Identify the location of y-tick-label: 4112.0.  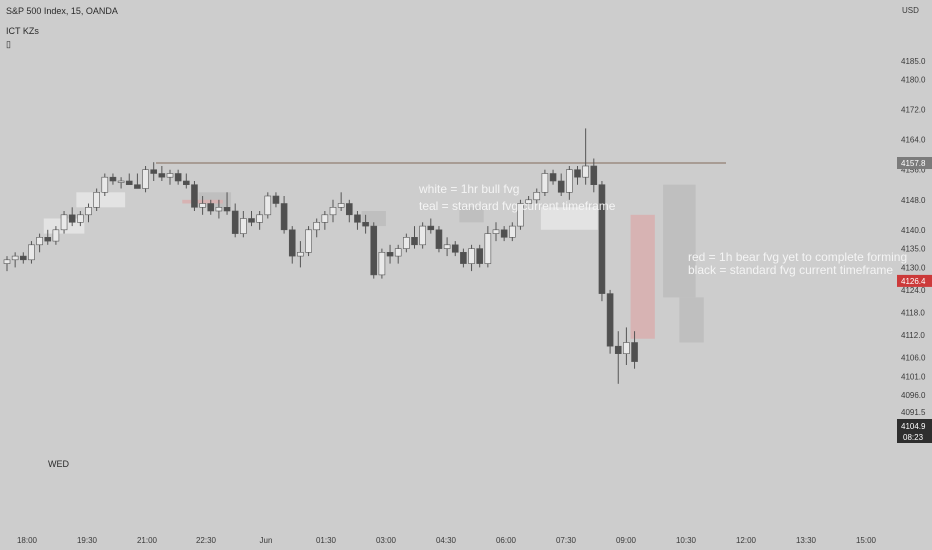
(913, 335).